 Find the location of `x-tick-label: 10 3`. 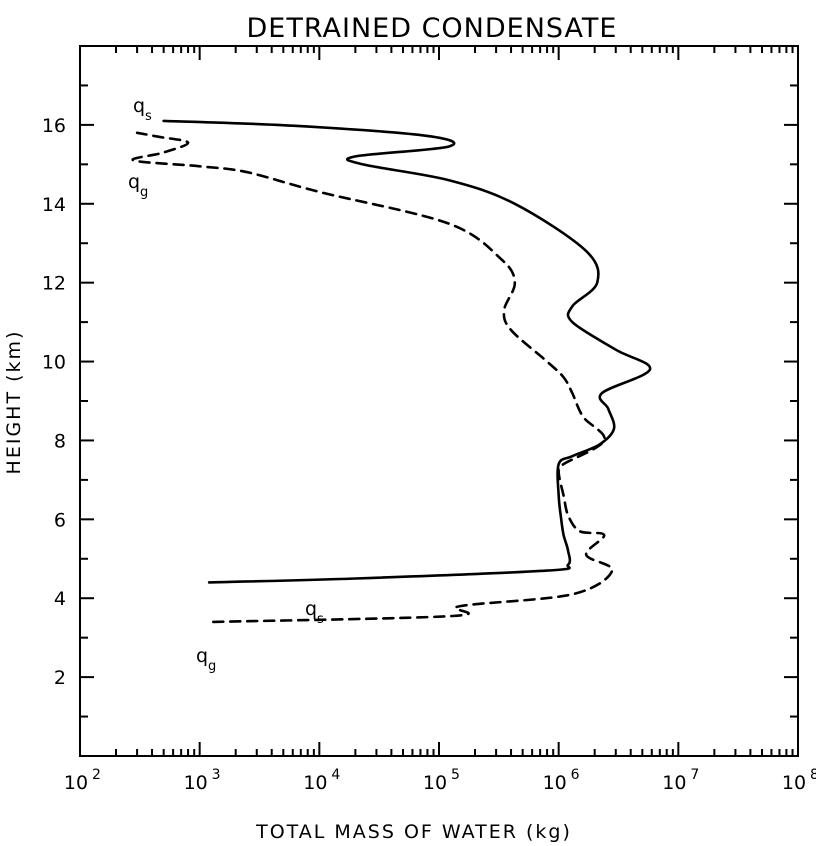

x-tick-label: 10 3 is located at coordinates (202, 780).